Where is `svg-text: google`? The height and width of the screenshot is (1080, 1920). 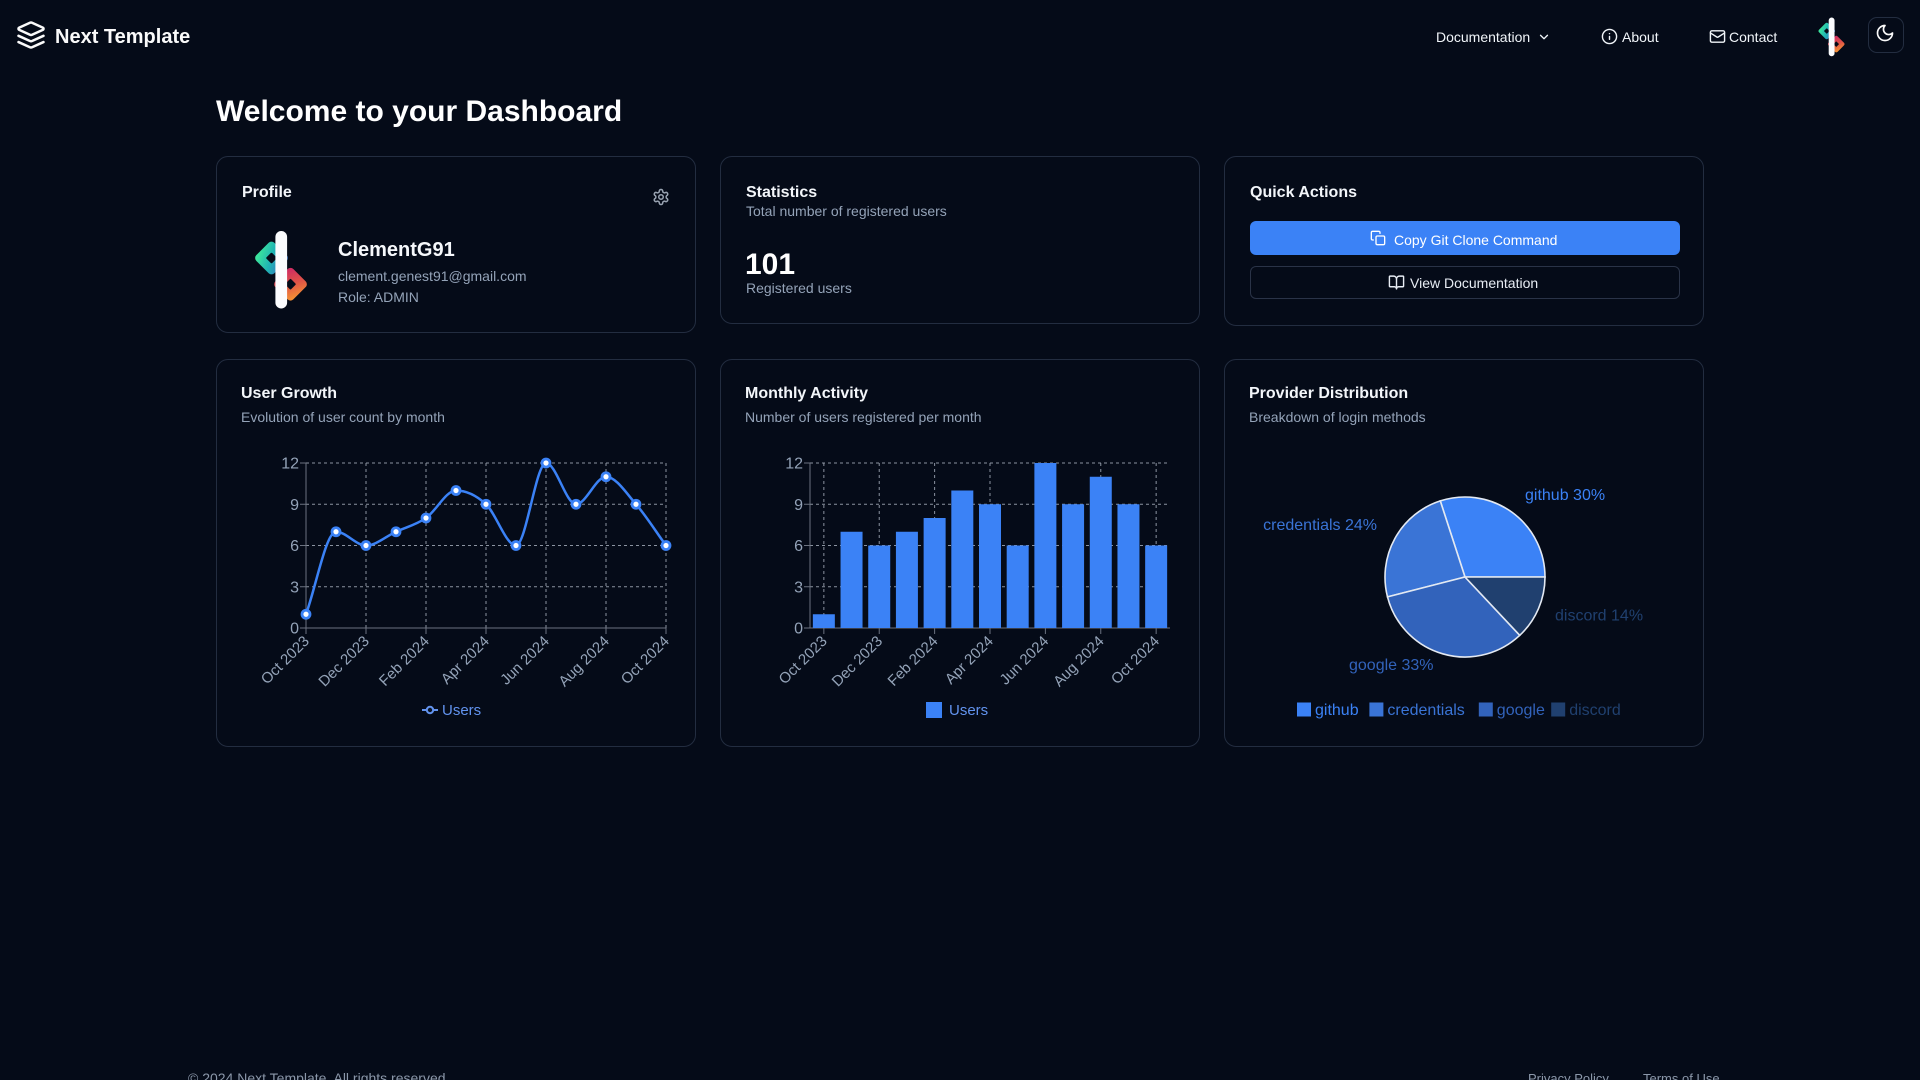 svg-text: google is located at coordinates (1521, 710).